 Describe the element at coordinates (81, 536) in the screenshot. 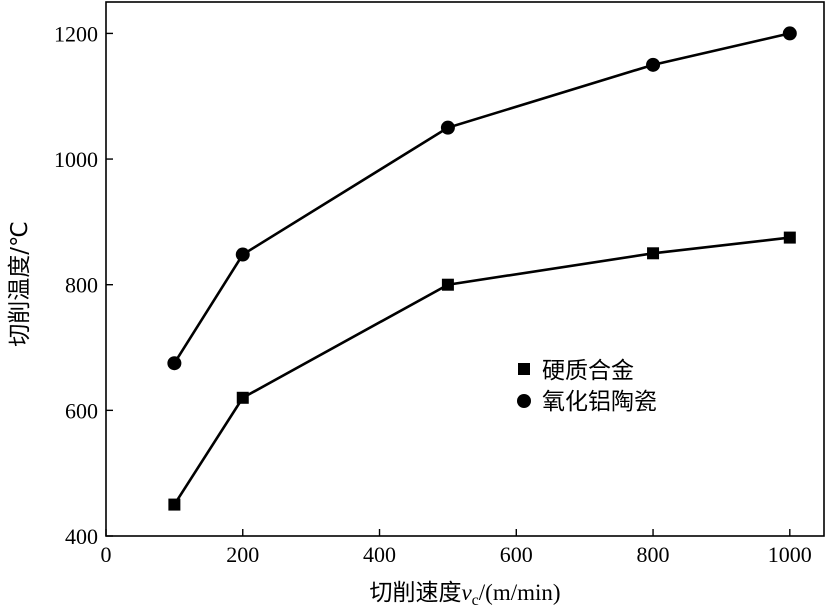

I see `y-tick-label: 400` at that location.